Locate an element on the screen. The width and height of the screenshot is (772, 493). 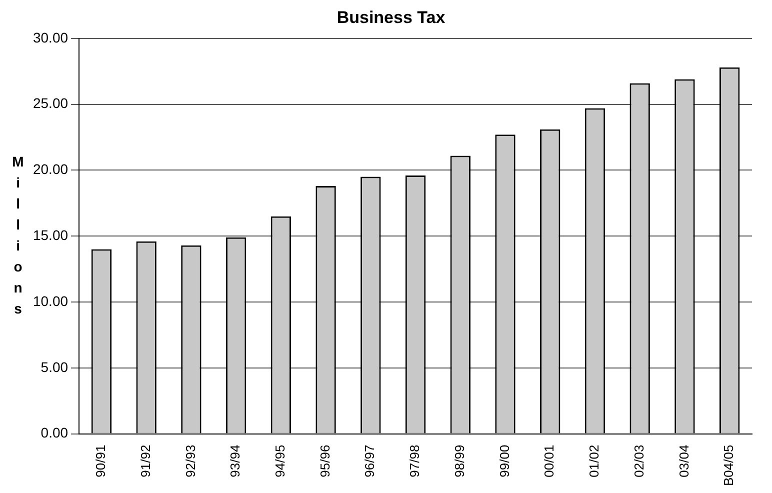
x-tick-label: 03/04 is located at coordinates (684, 461).